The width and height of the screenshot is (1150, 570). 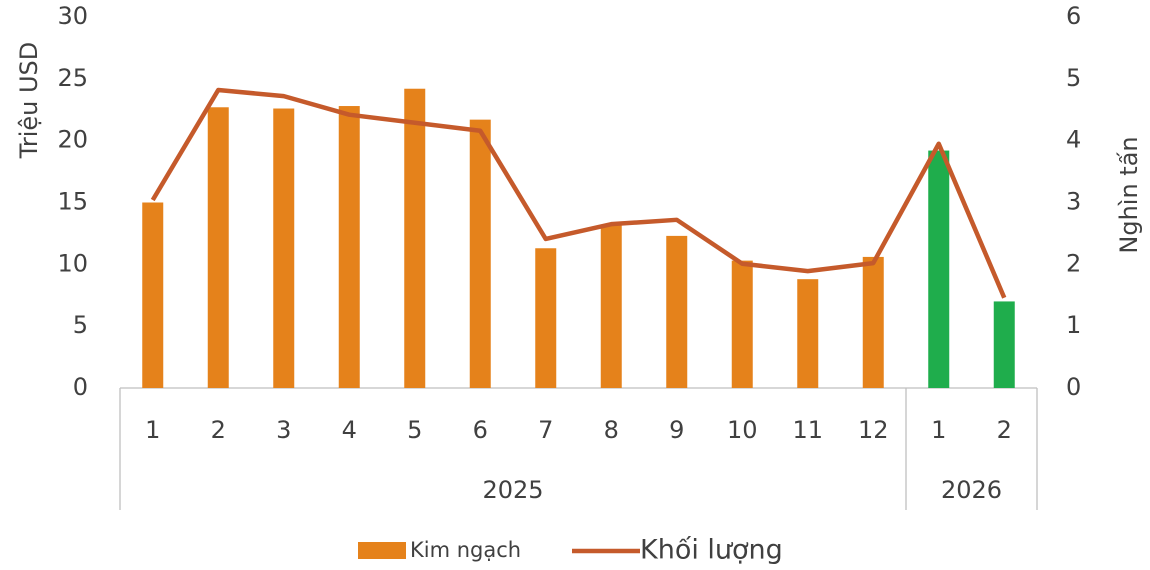 What do you see at coordinates (711, 550) in the screenshot?
I see `legend-label: Khối lượng` at bounding box center [711, 550].